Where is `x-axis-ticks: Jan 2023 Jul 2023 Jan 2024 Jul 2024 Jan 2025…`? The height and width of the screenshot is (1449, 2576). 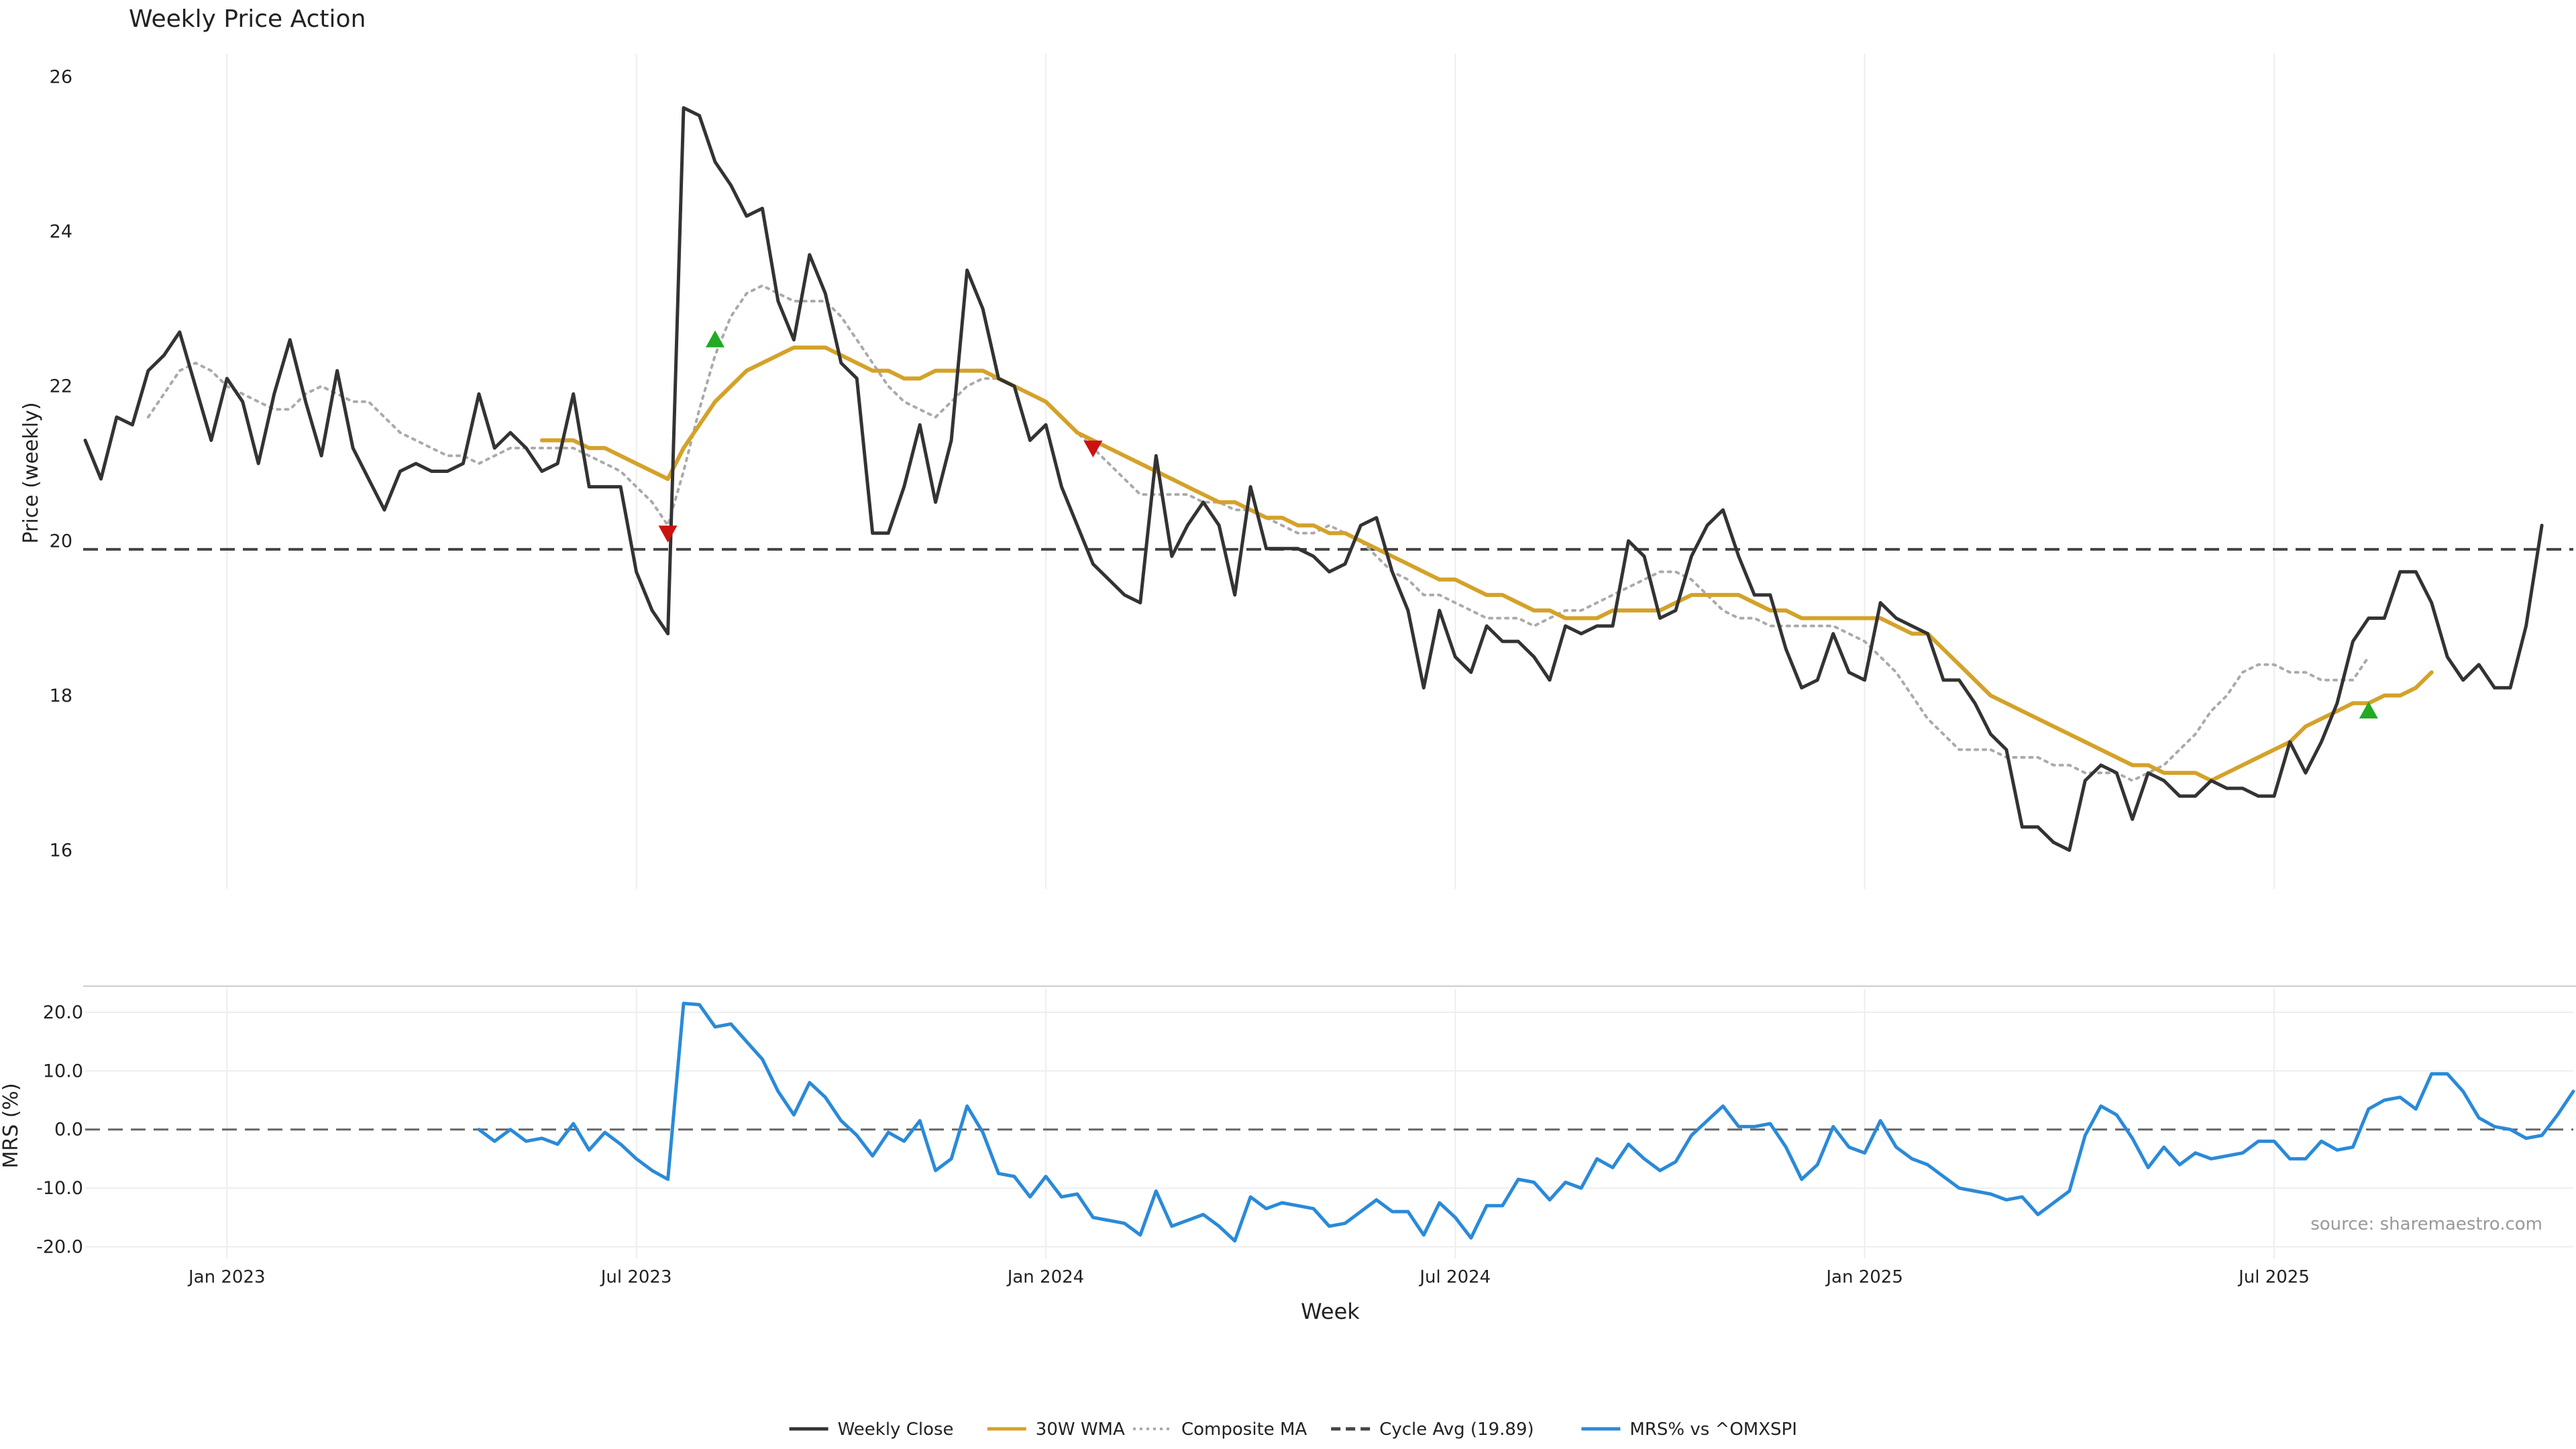
x-axis-ticks: Jan 2023 Jul 2023 Jan 2024 Jul 2024 Jan 2025… is located at coordinates (1248, 1277).